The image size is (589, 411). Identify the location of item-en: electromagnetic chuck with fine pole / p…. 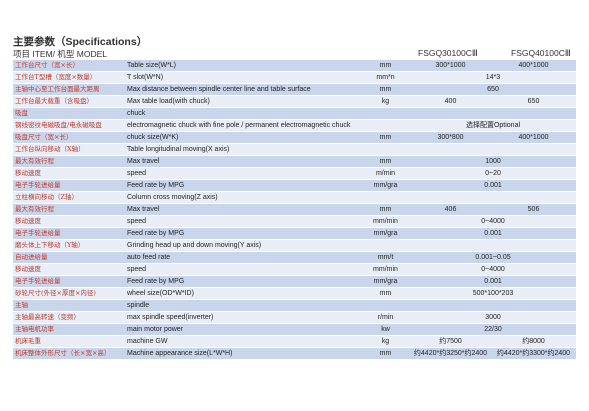
(243, 125).